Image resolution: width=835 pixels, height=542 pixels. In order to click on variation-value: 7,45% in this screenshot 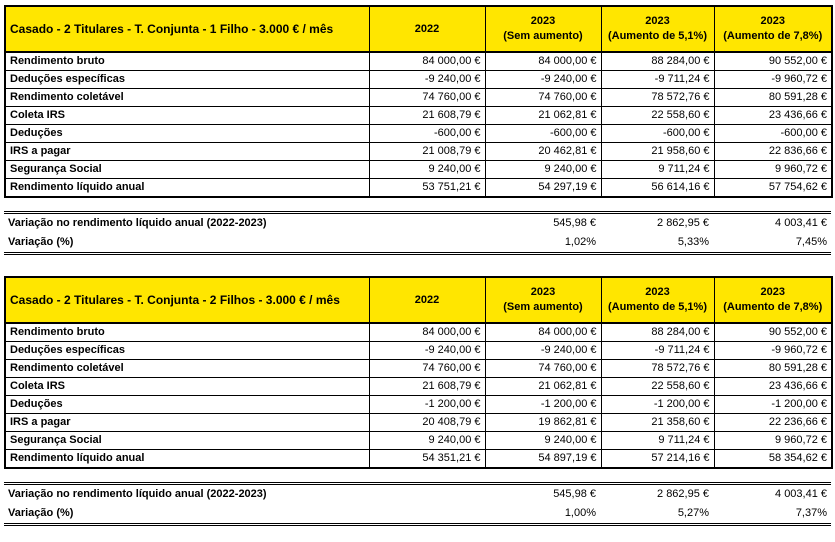, I will do `click(811, 242)`.